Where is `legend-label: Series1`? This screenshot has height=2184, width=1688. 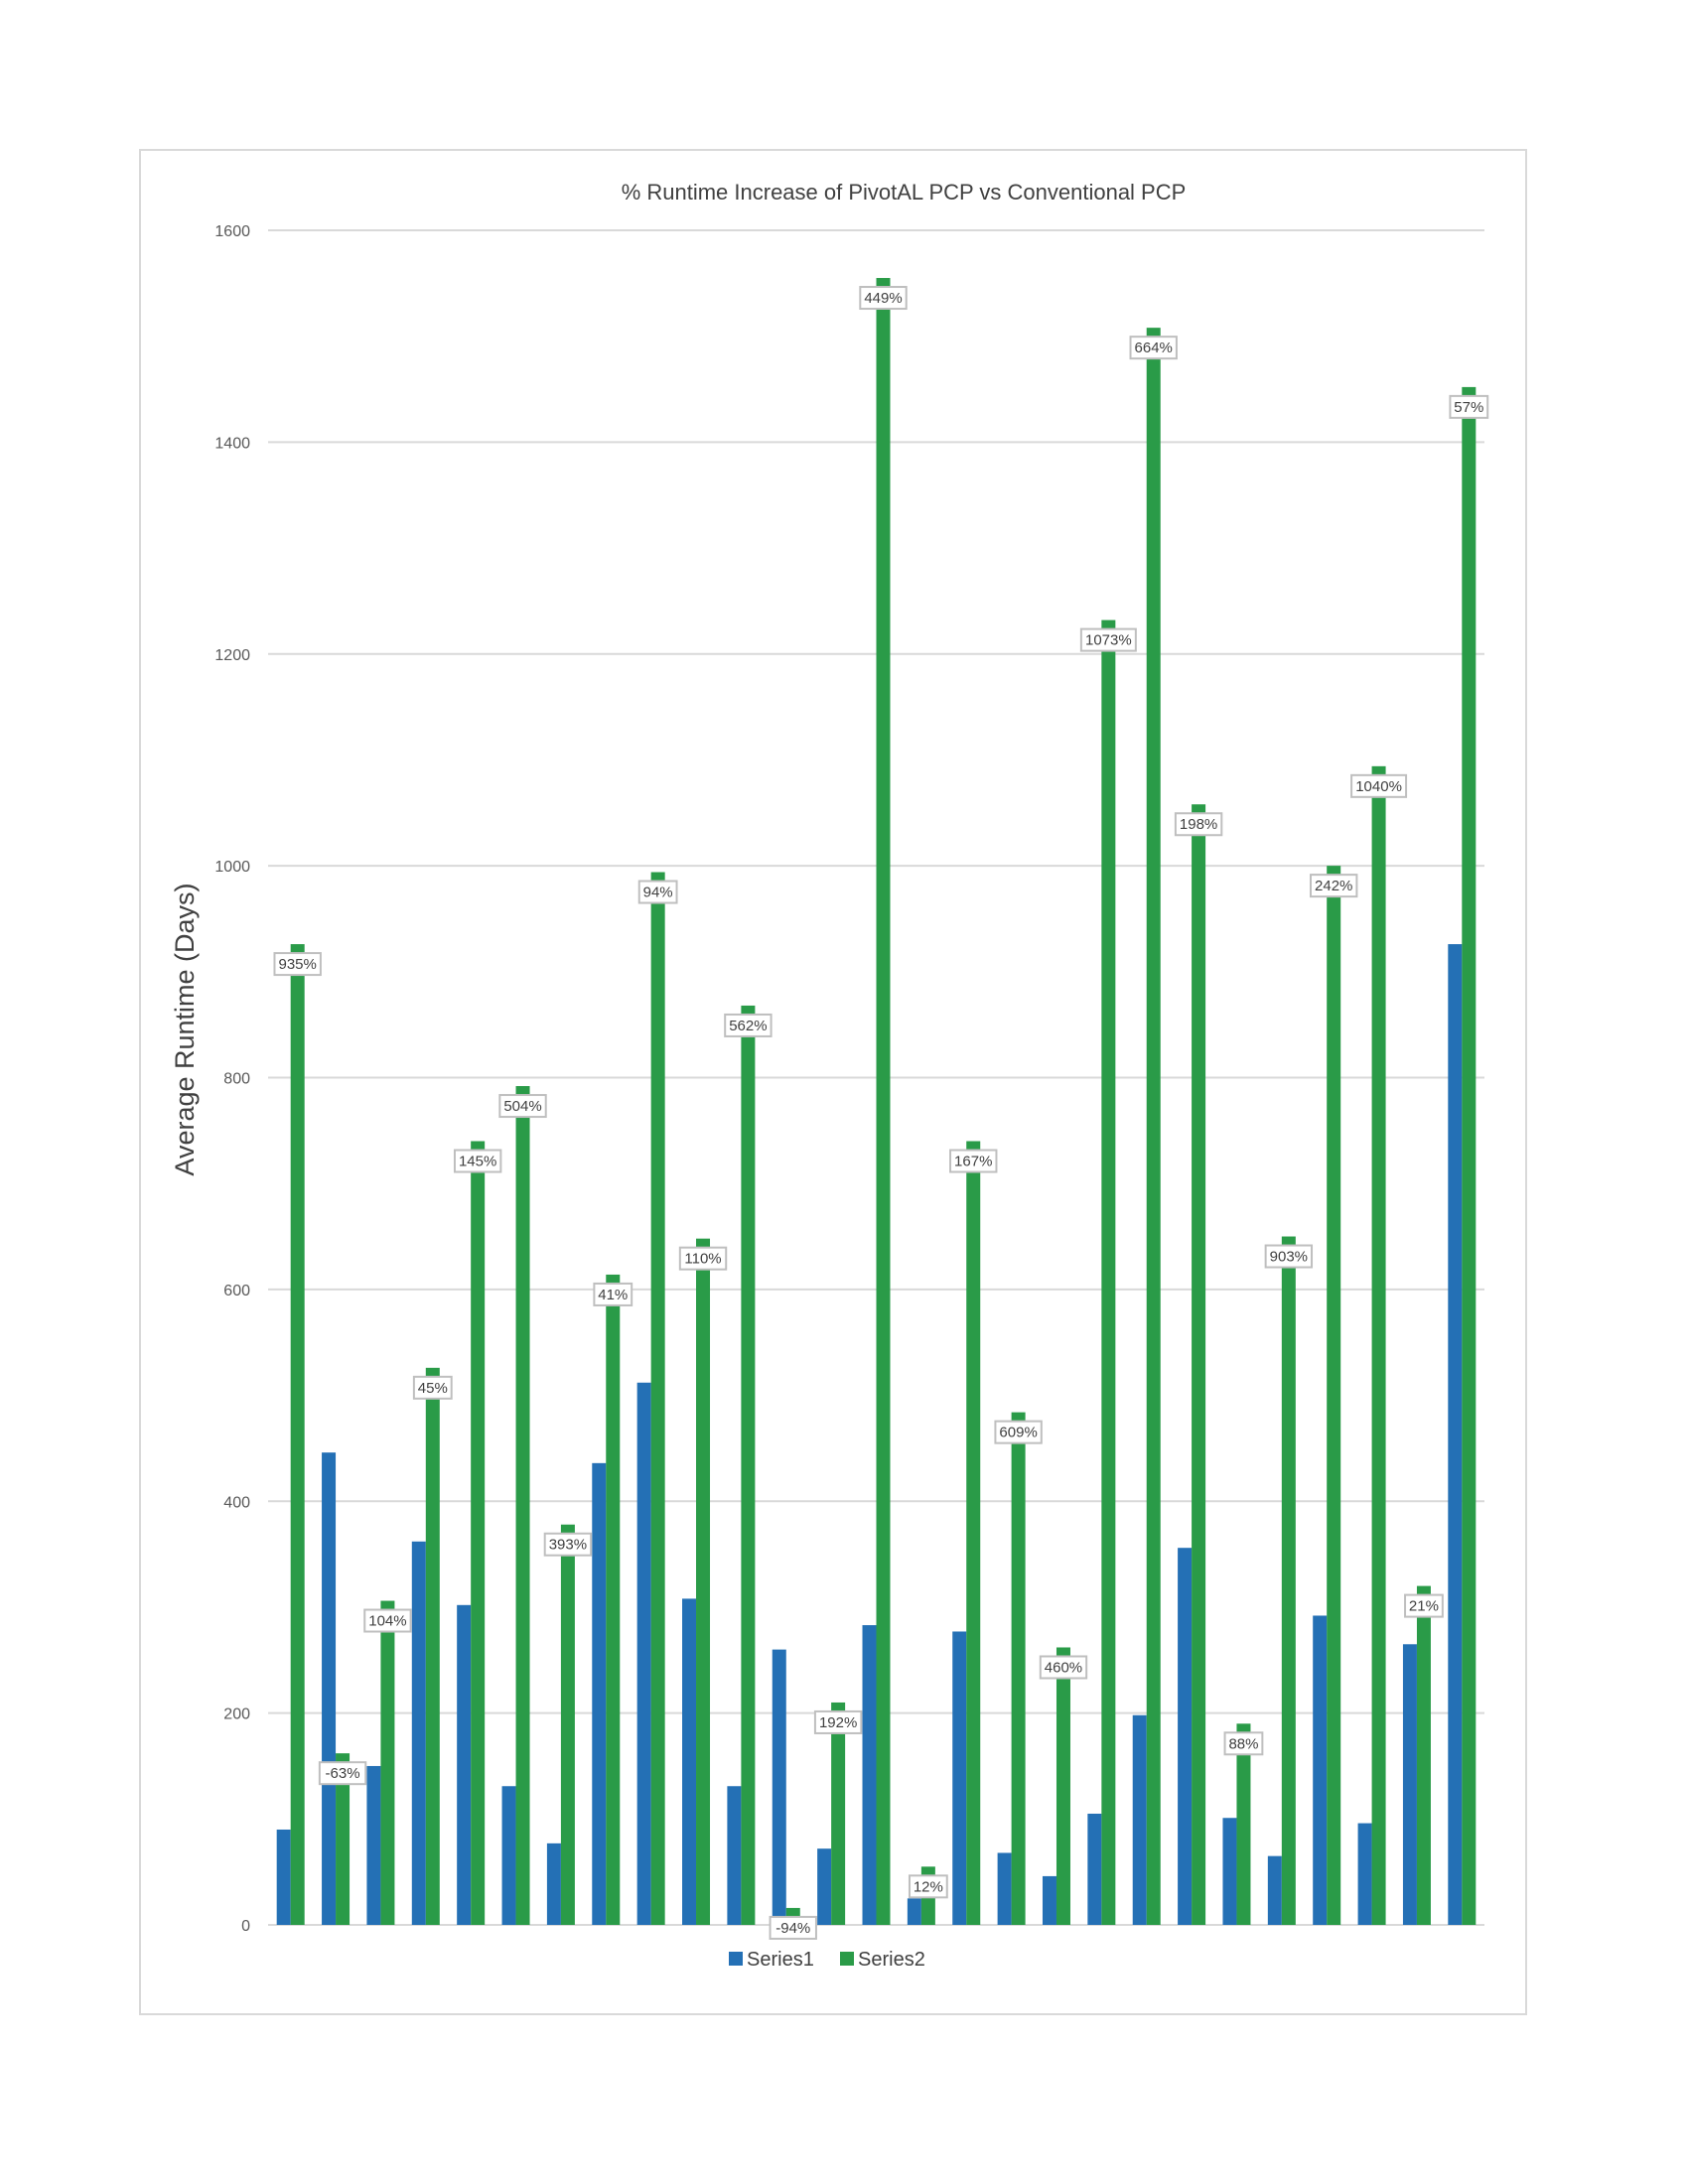 legend-label: Series1 is located at coordinates (780, 1960).